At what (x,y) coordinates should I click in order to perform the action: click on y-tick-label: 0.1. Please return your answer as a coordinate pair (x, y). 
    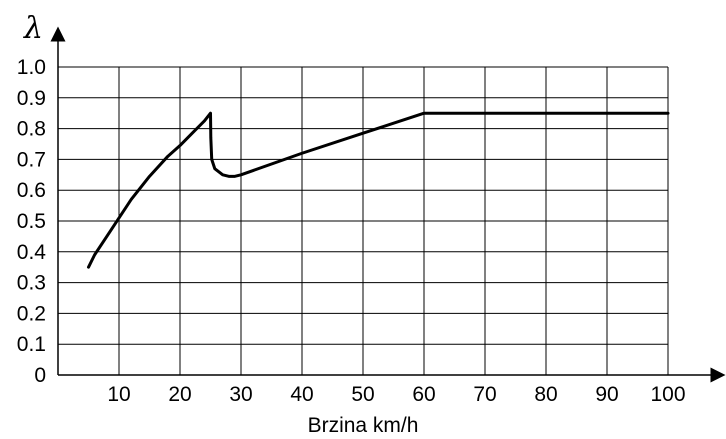
    Looking at the image, I should click on (31, 344).